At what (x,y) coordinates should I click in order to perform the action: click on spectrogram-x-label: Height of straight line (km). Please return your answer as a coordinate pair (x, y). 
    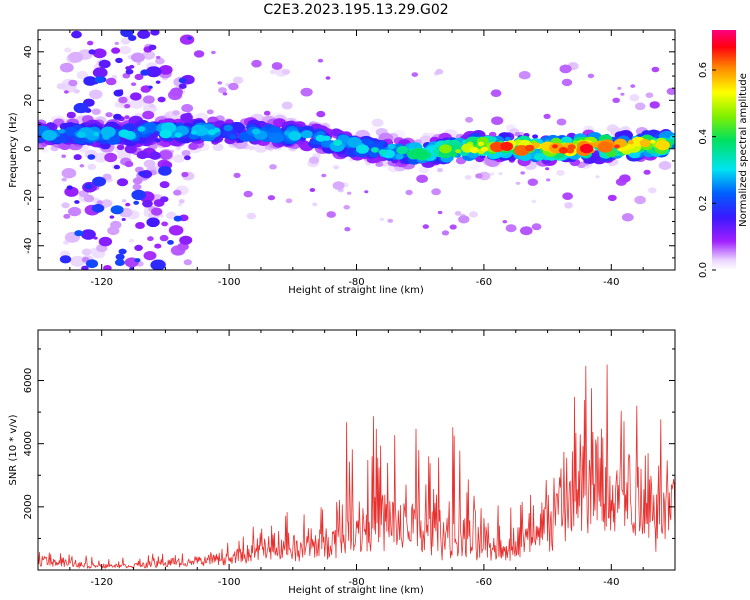
    Looking at the image, I should click on (356, 290).